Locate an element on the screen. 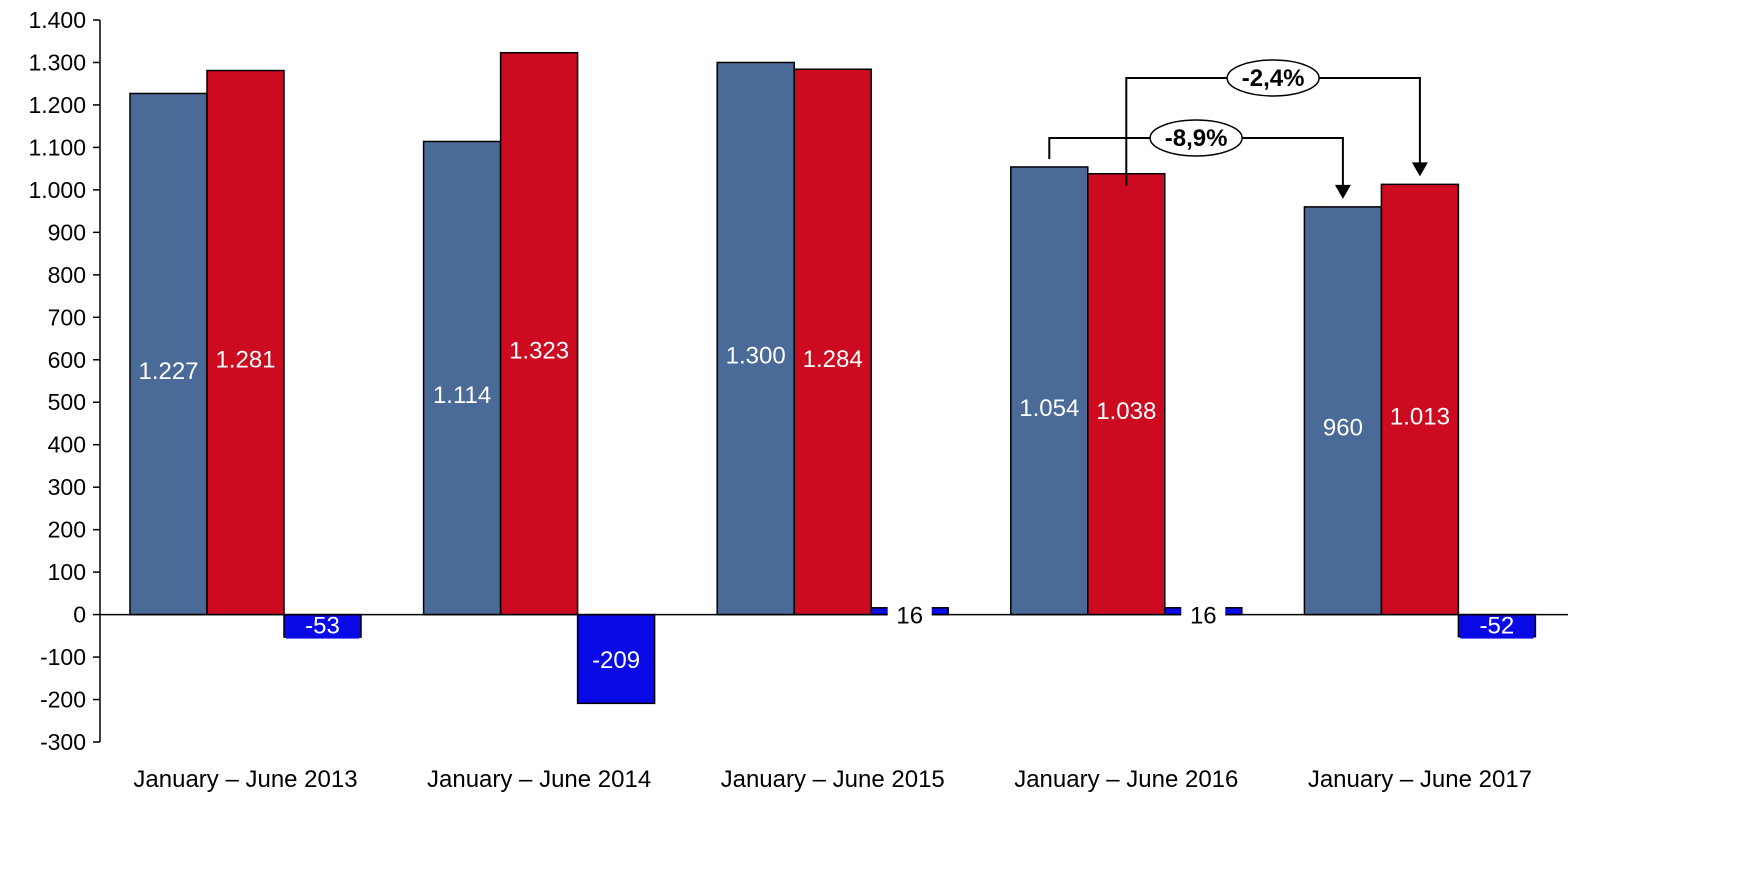 The width and height of the screenshot is (1749, 883). data-label-series-1-0: 1.281 is located at coordinates (245, 360).